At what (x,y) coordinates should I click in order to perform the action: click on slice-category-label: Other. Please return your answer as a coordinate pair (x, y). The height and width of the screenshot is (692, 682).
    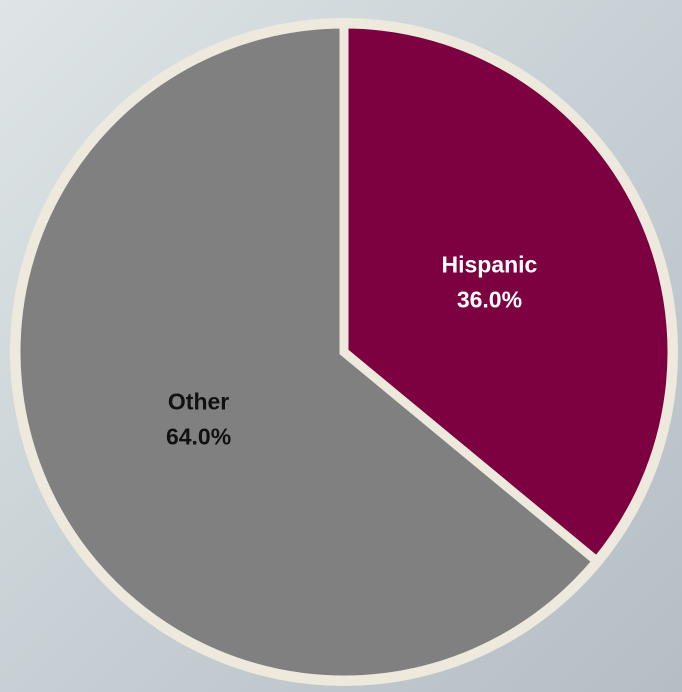
    Looking at the image, I should click on (198, 402).